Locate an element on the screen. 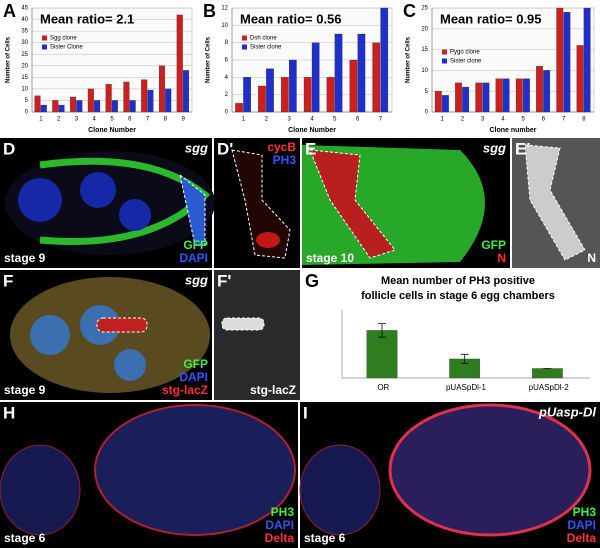 This screenshot has height=548, width=600. stage-label: stage 6 is located at coordinates (325, 538).